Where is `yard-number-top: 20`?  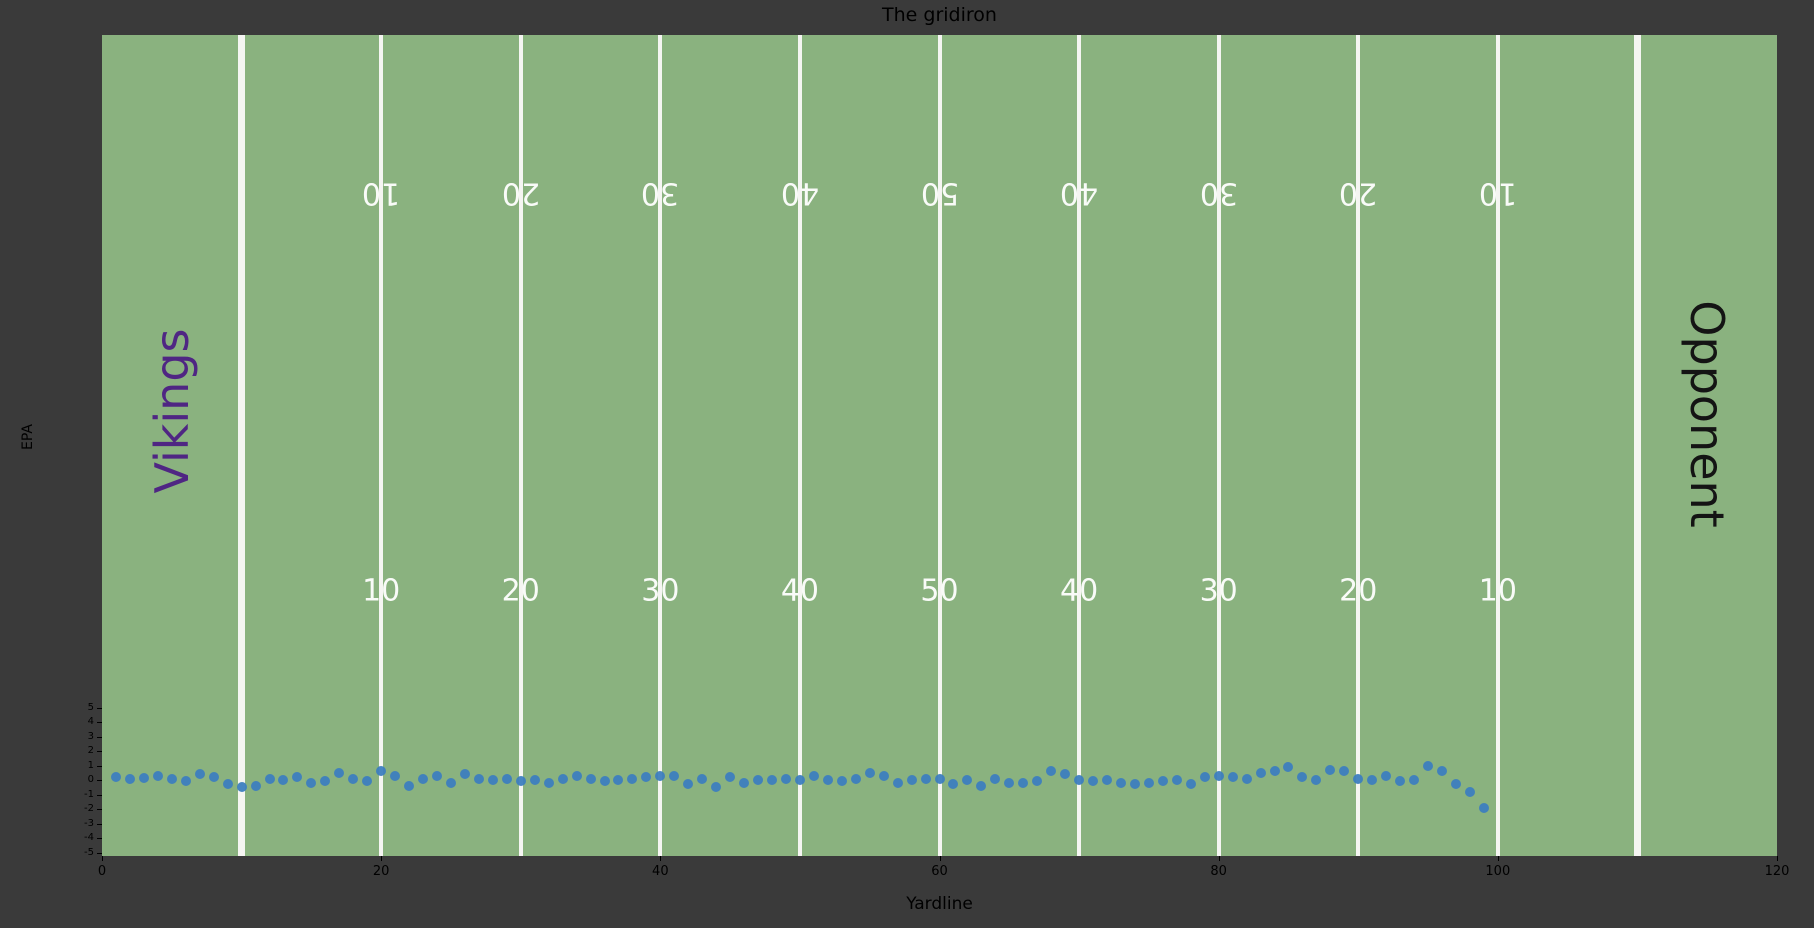 yard-number-top: 20 is located at coordinates (1358, 193).